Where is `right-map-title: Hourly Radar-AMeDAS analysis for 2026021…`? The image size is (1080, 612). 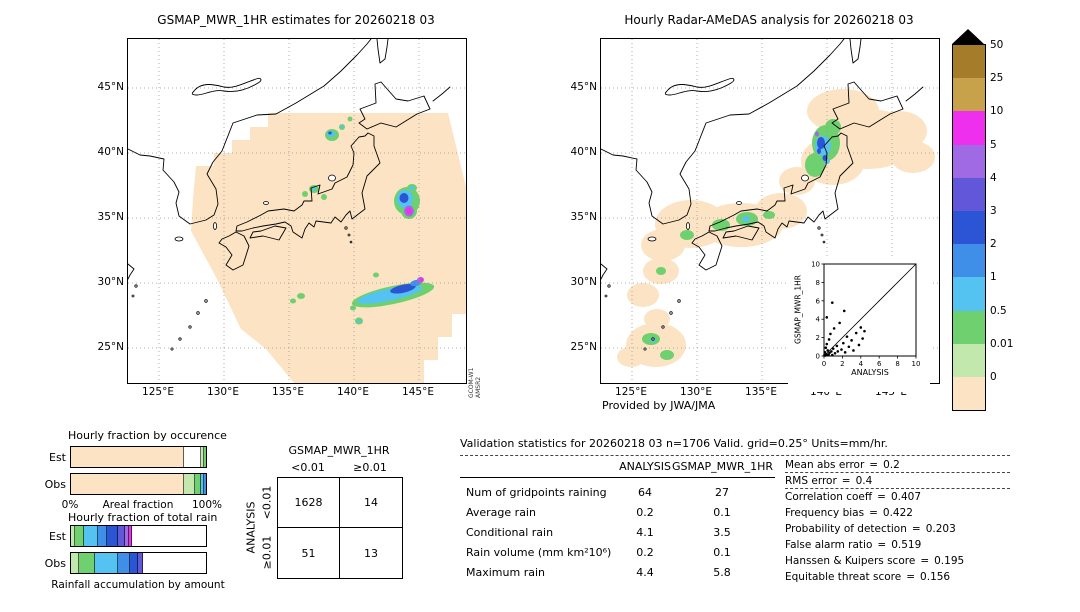 right-map-title: Hourly Radar-AMeDAS analysis for 2026021… is located at coordinates (769, 20).